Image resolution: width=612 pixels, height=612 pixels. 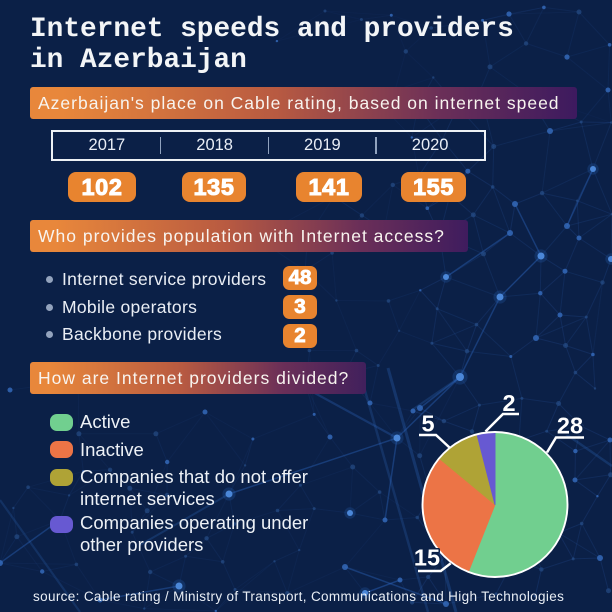 I want to click on svg-text: 15, so click(x=427, y=558).